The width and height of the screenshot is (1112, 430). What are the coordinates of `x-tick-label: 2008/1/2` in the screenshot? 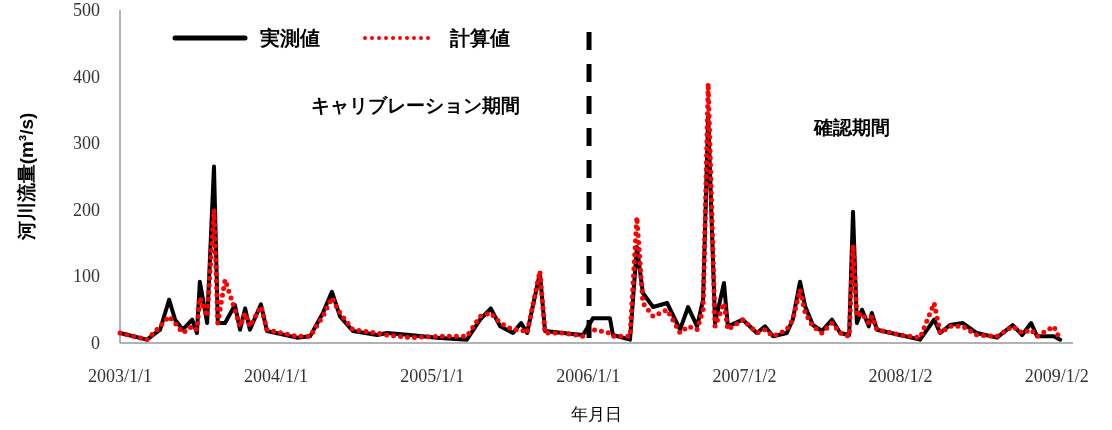 It's located at (900, 376).